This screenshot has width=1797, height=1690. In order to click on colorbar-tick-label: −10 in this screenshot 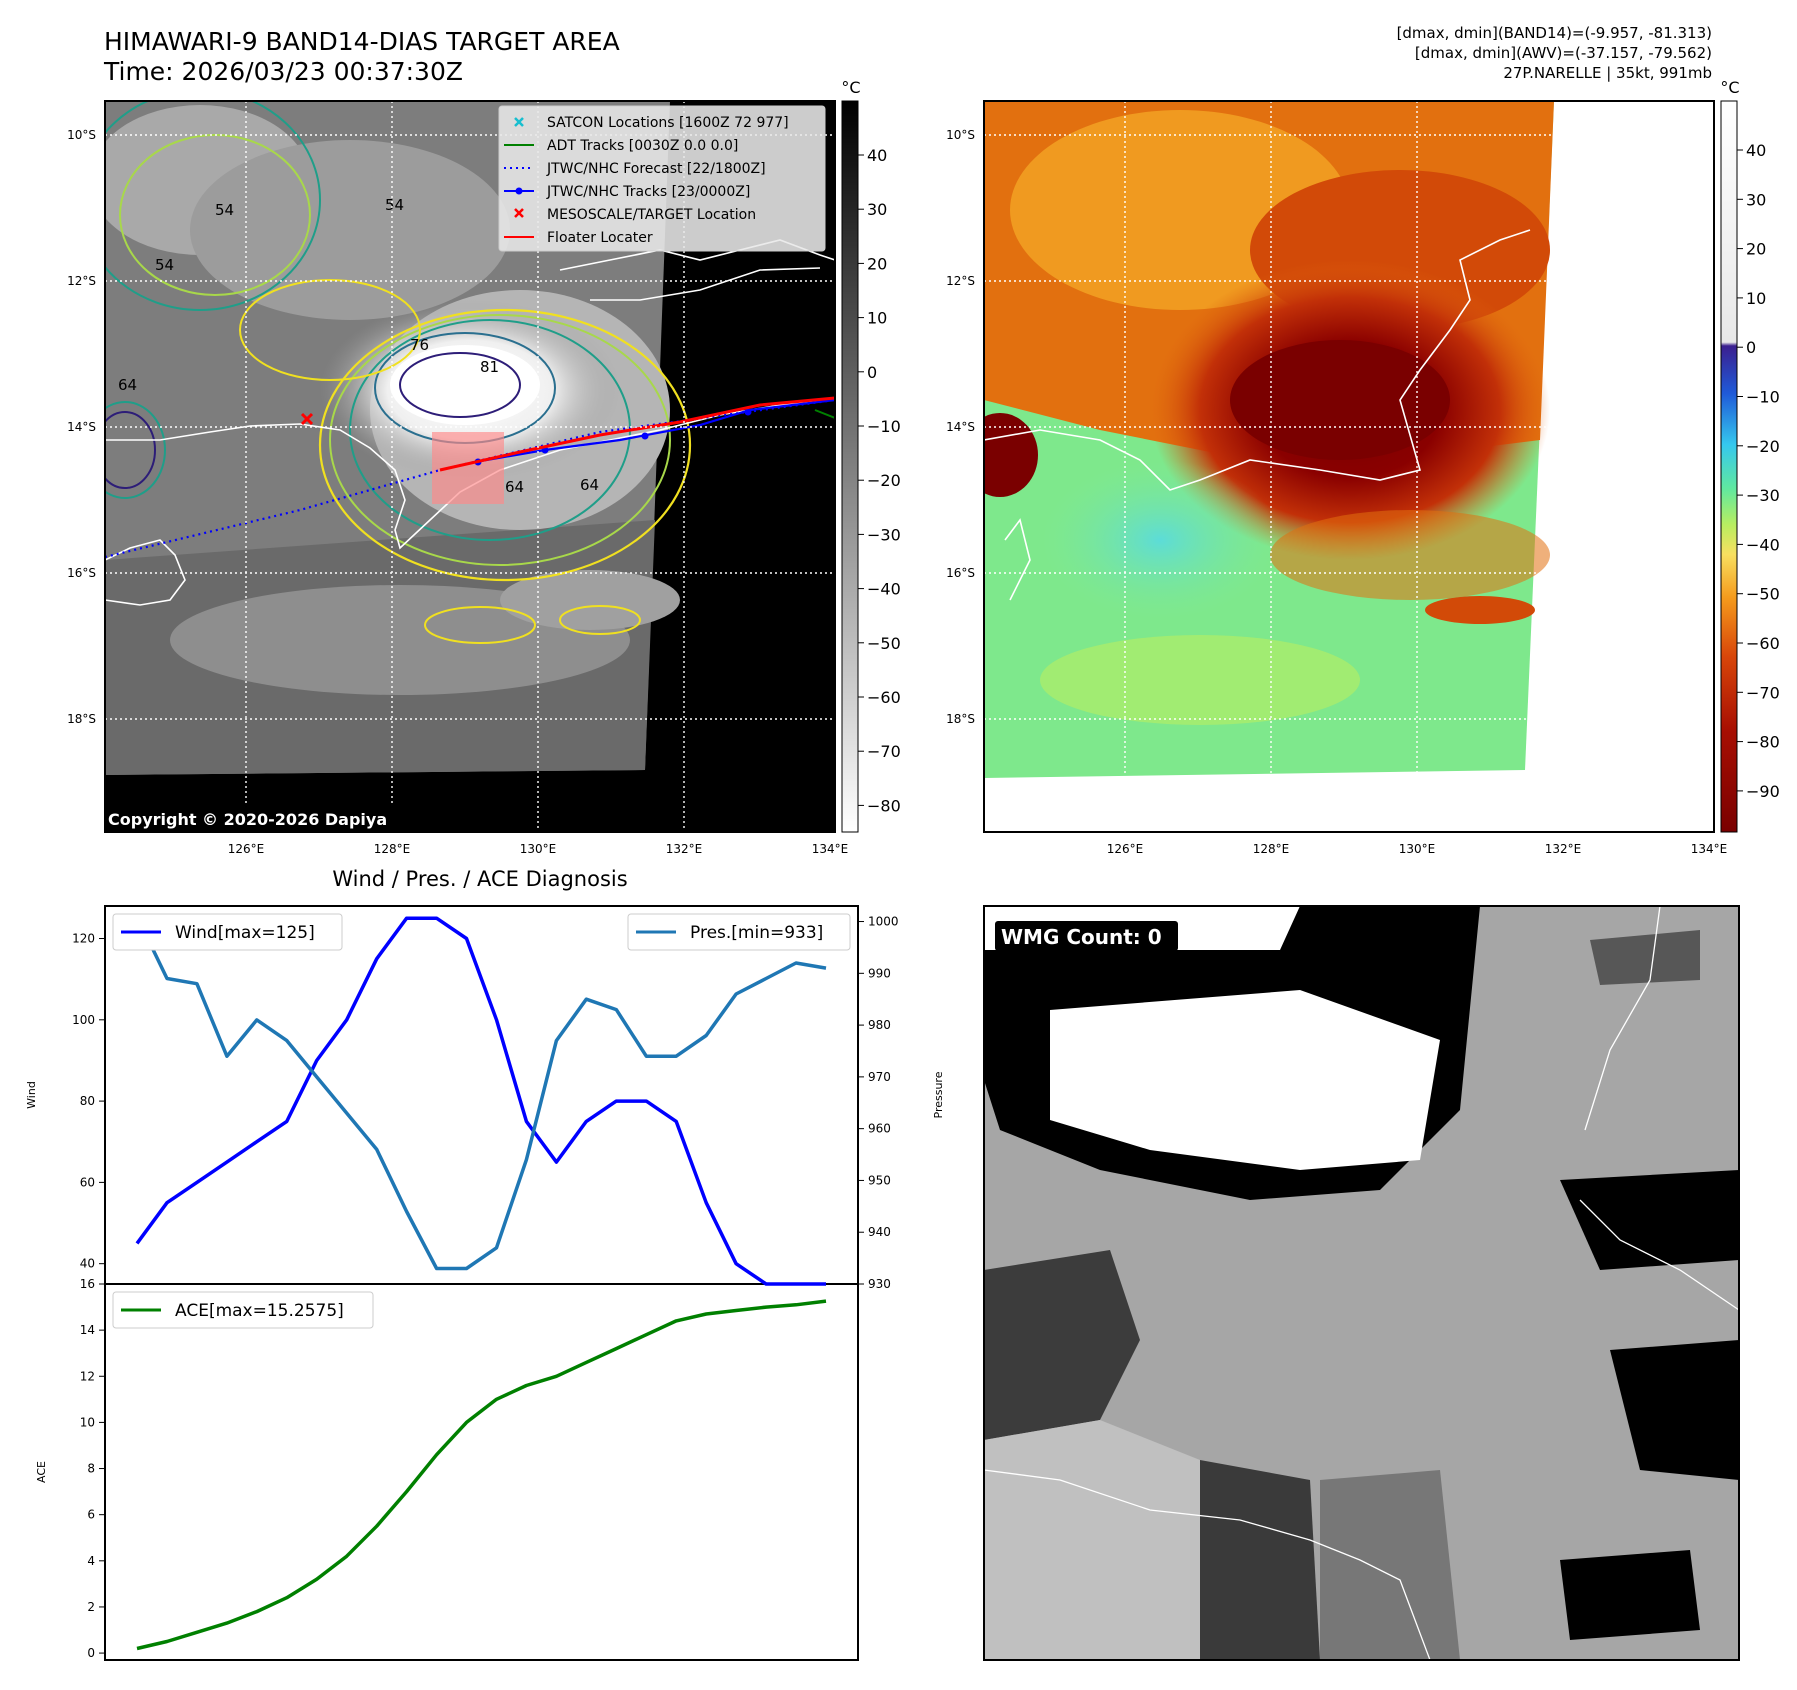, I will do `click(884, 426)`.